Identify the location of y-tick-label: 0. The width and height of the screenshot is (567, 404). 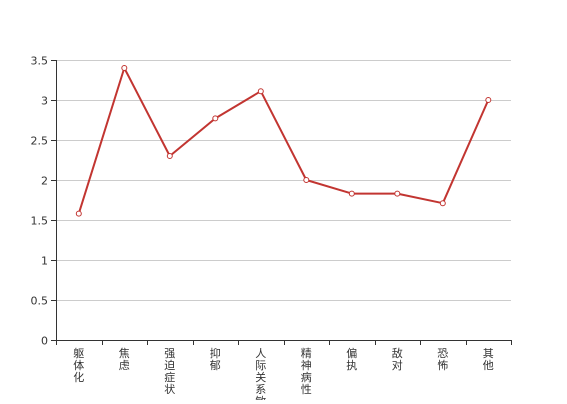
(44, 341).